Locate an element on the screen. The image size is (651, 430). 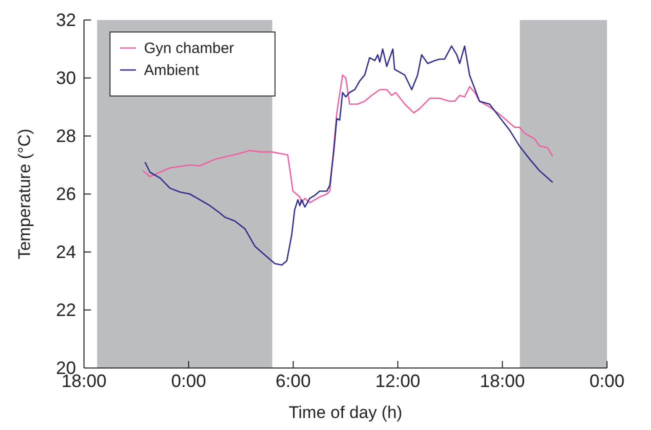
legend-label: Ambient is located at coordinates (172, 70).